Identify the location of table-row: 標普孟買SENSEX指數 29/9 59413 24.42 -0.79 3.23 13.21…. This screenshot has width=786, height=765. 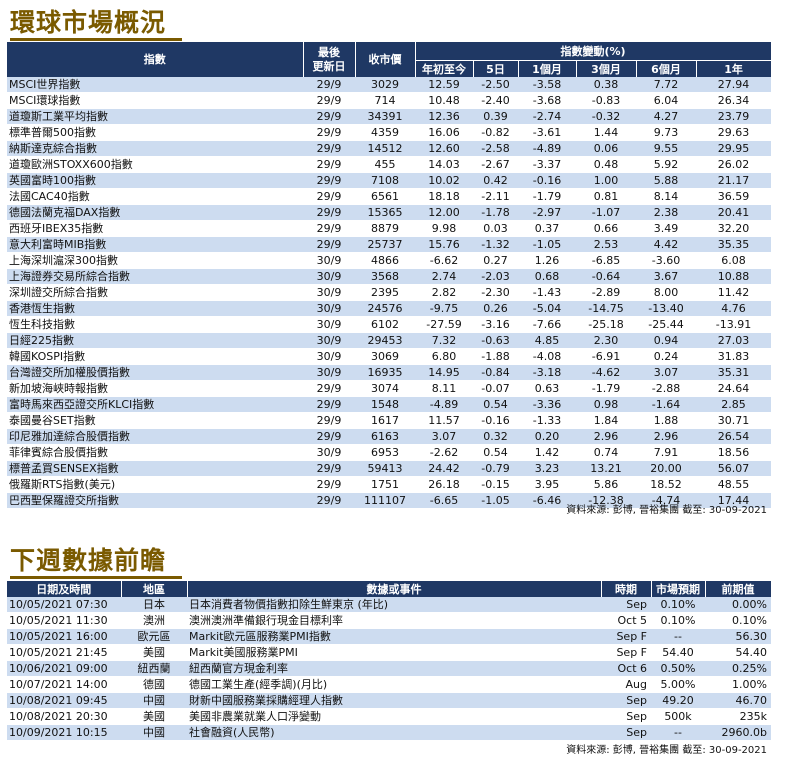
(389, 468).